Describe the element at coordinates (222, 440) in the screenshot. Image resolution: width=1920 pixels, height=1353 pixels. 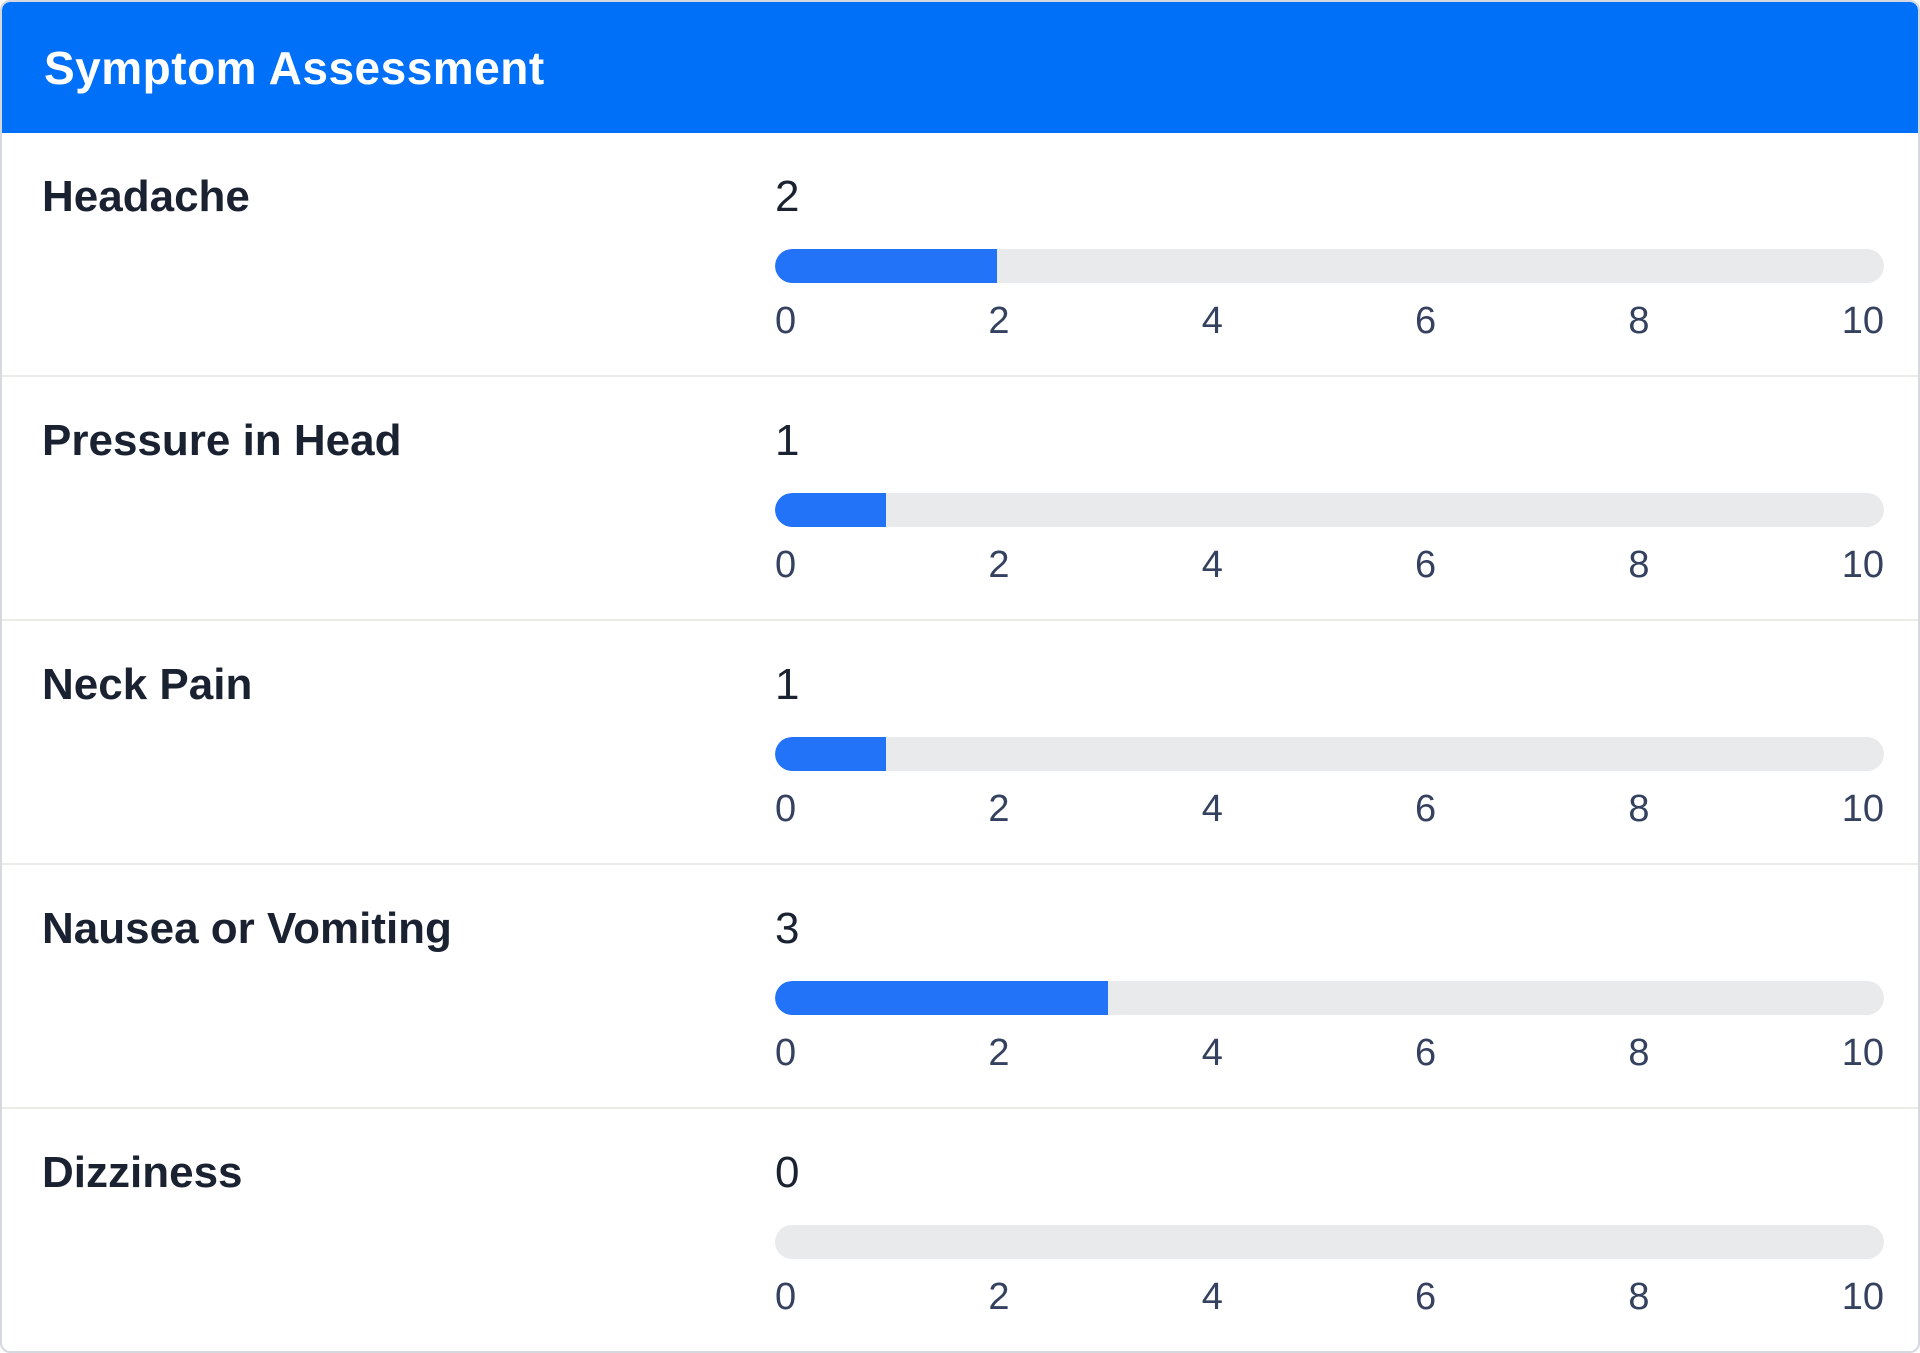
I see `symptom-label: Pressure in Head` at that location.